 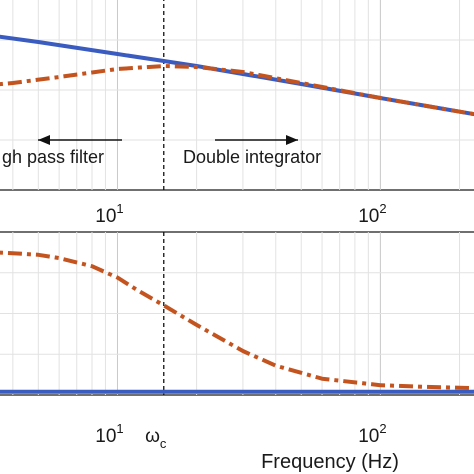 What do you see at coordinates (156, 438) in the screenshot?
I see `x-tick-label: ωc` at bounding box center [156, 438].